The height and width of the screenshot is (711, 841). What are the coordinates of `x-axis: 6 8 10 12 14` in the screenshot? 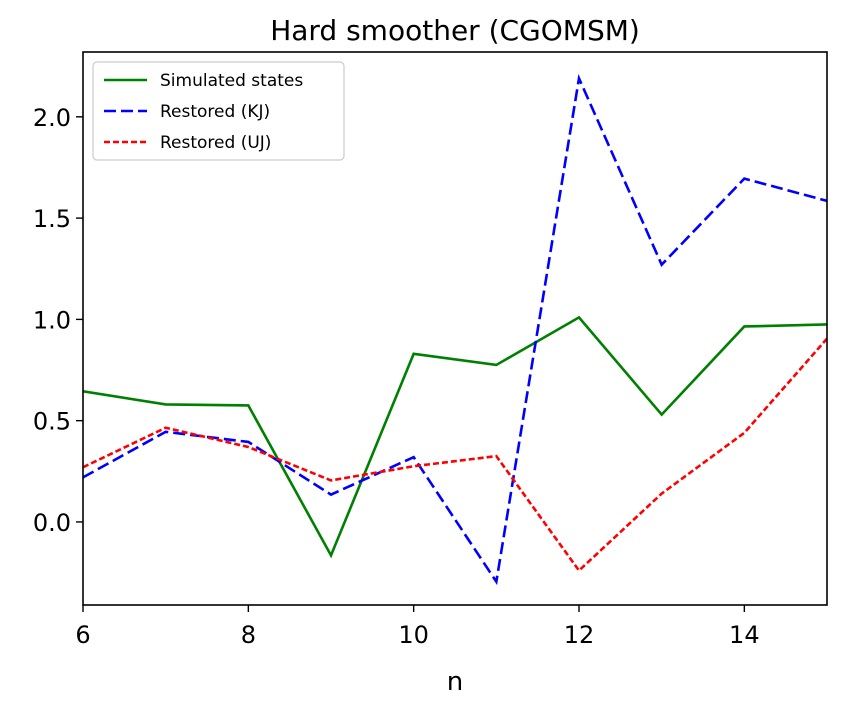 It's located at (417, 627).